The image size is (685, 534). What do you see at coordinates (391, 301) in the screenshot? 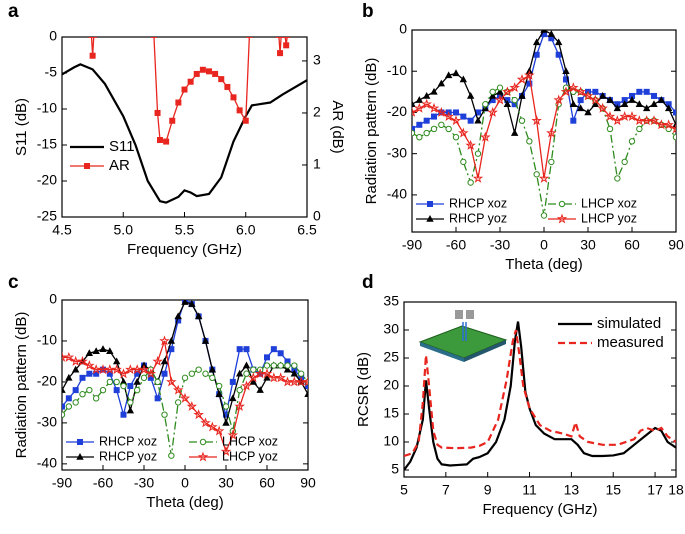
I see `y-tick-label: 35` at bounding box center [391, 301].